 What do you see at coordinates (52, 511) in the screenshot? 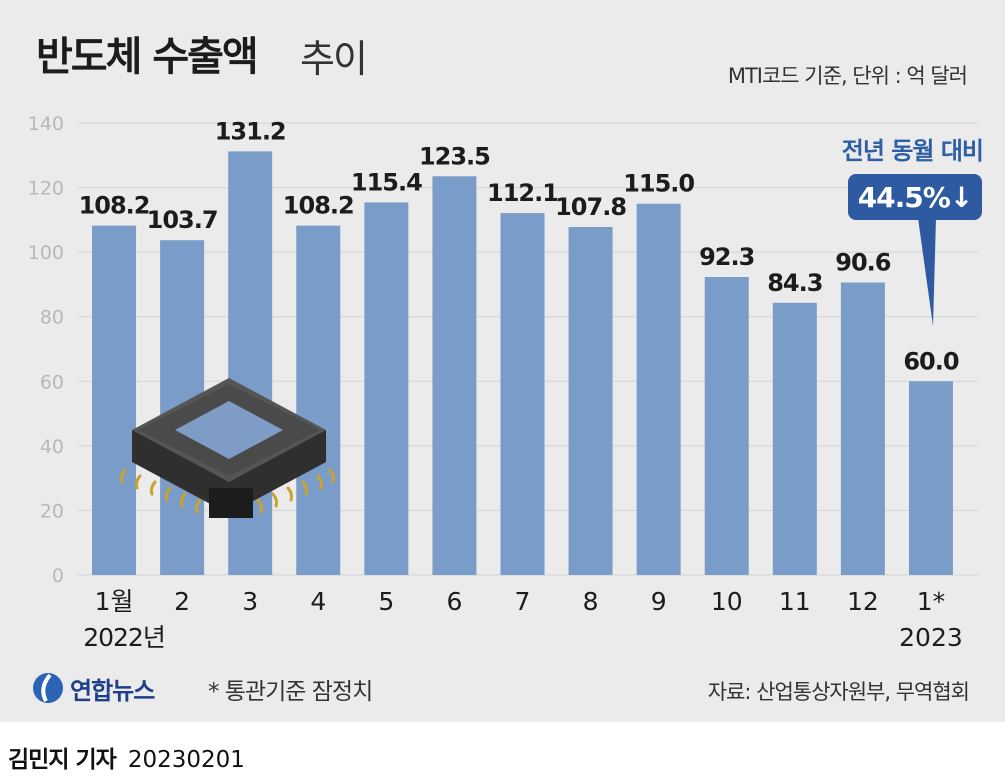
I see `y-tick-label: 20` at bounding box center [52, 511].